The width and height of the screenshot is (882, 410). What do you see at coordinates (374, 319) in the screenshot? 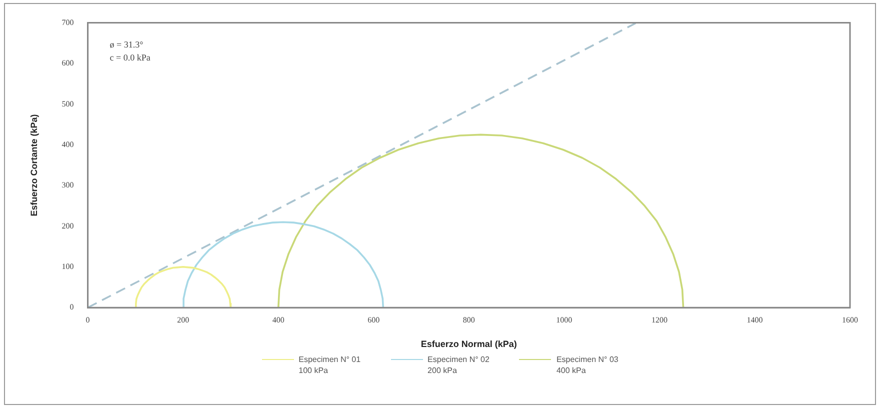
I see `x-tick-label: 600` at bounding box center [374, 319].